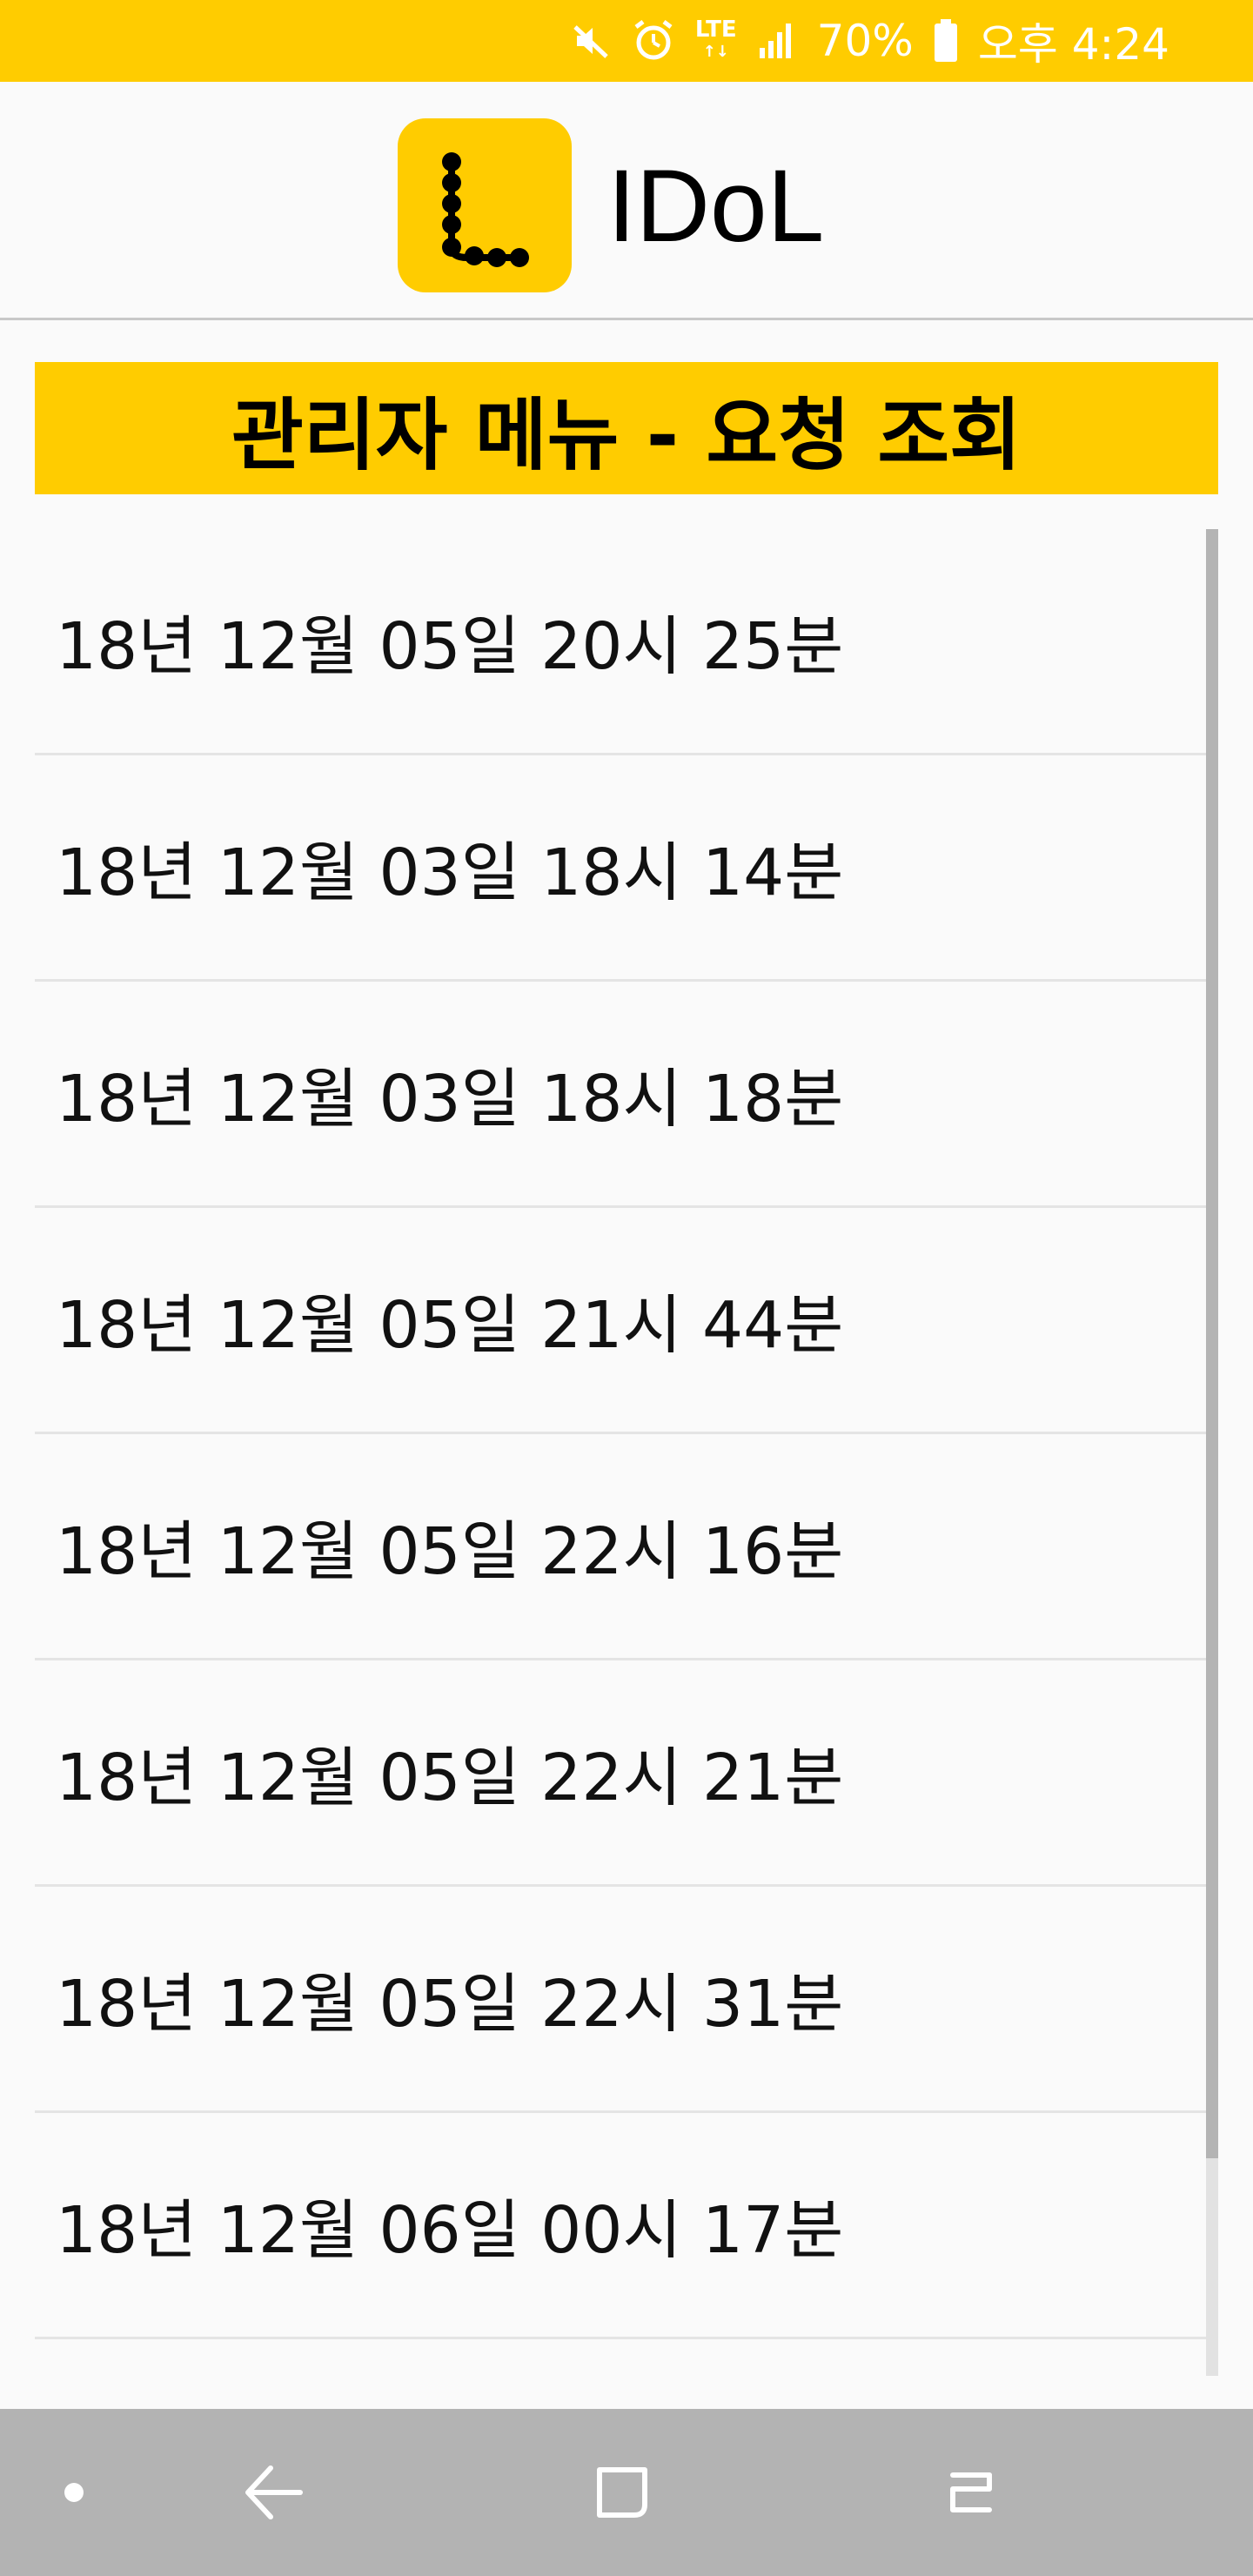 The width and height of the screenshot is (1253, 2576). What do you see at coordinates (626, 642) in the screenshot?
I see `list-item: 18년 12월 05일 20시 25분` at bounding box center [626, 642].